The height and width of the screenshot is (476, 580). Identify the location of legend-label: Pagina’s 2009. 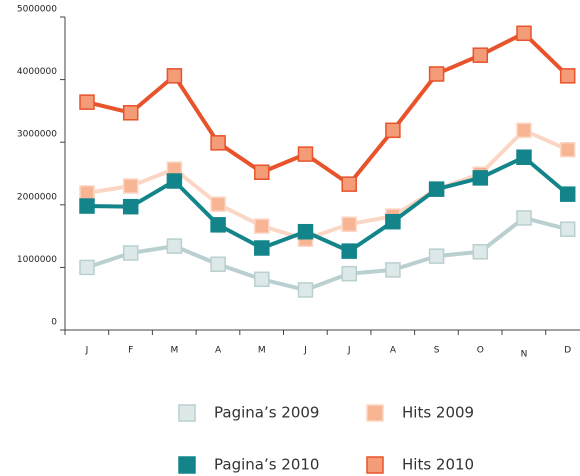
(266, 413).